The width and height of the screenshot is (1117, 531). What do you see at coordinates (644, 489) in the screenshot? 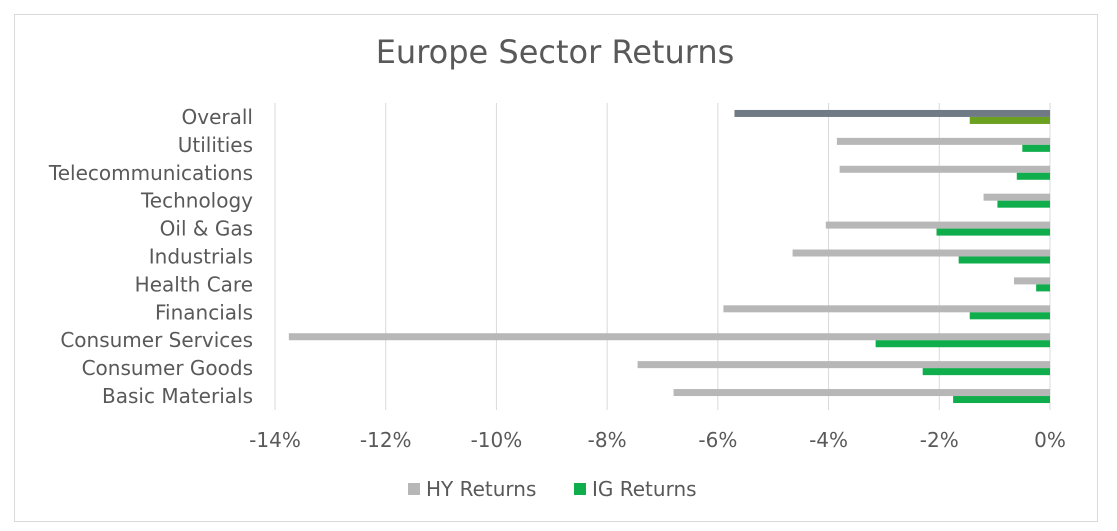
I see `legend-label: IG Returns` at bounding box center [644, 489].